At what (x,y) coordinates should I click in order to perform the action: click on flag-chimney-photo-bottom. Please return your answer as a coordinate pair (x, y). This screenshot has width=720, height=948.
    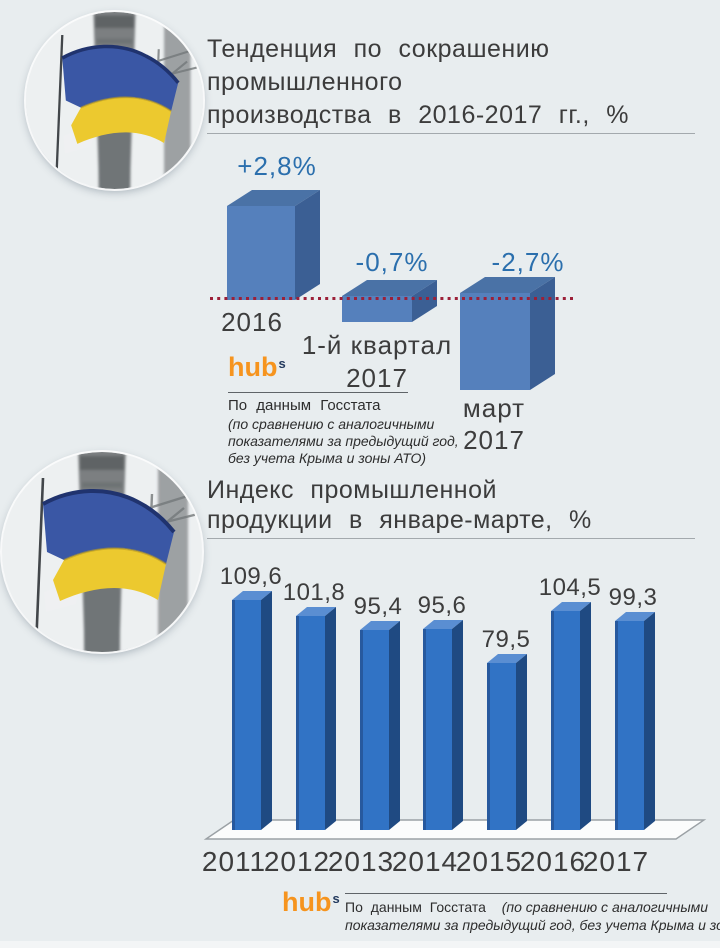
    Looking at the image, I should click on (102, 552).